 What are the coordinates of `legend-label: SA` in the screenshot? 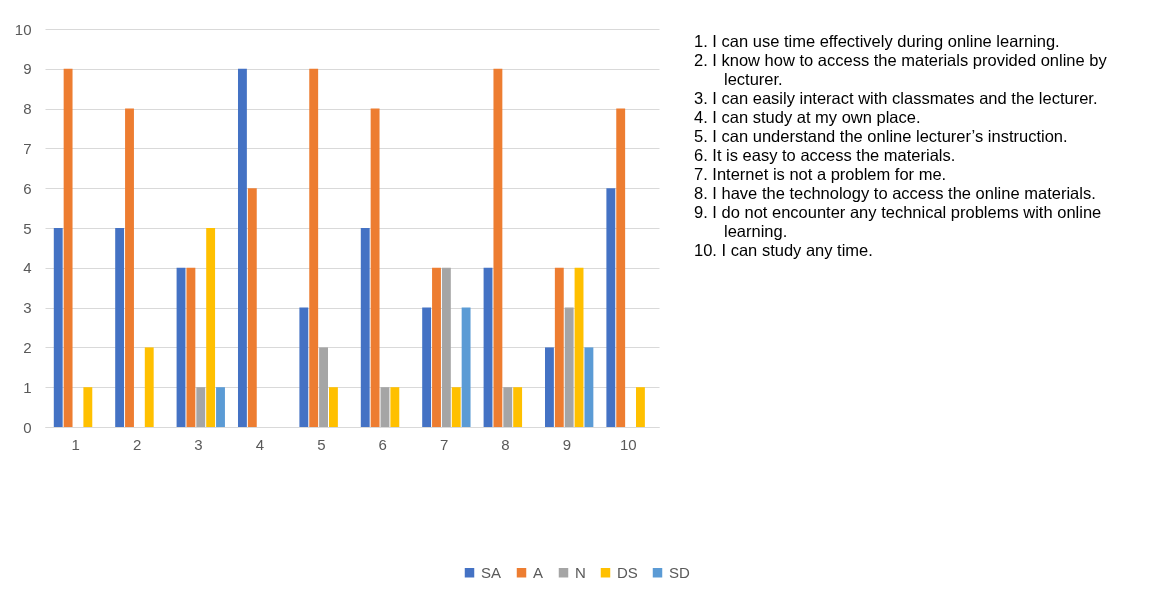 It's located at (491, 572).